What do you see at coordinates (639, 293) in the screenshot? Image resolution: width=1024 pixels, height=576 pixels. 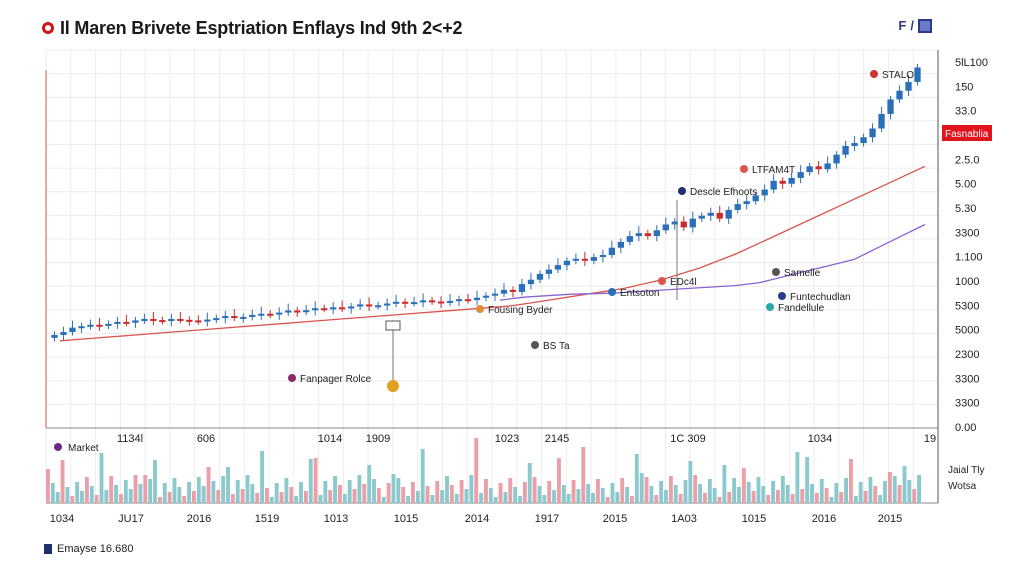 I see `annotation-label: Entsoton` at bounding box center [639, 293].